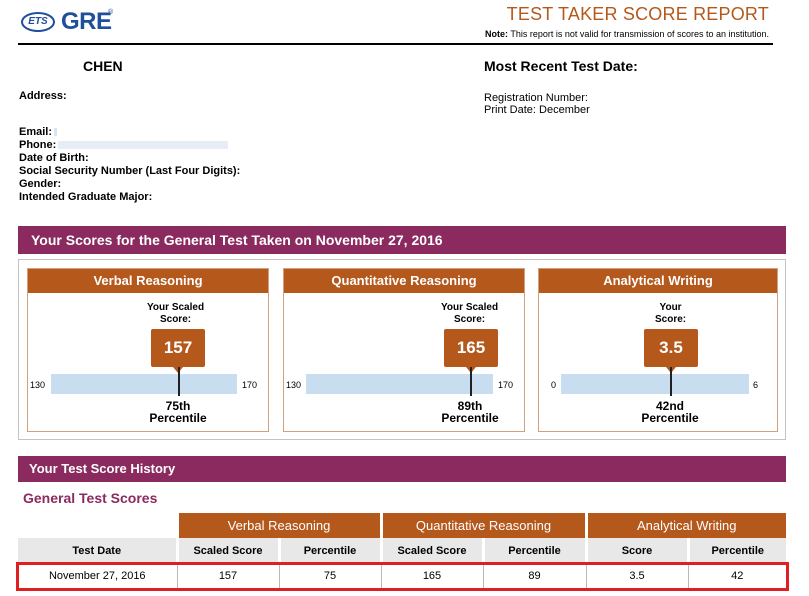 This screenshot has width=809, height=596. What do you see at coordinates (129, 132) in the screenshot?
I see `email-row: Email:` at bounding box center [129, 132].